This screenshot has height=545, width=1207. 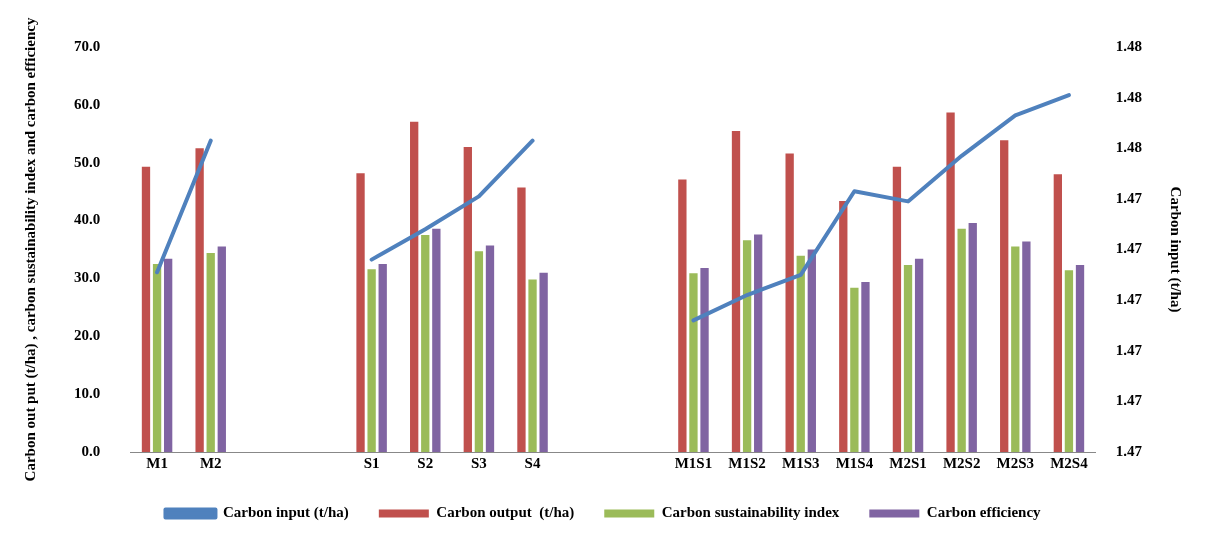 What do you see at coordinates (478, 462) in the screenshot?
I see `x-tick-label: S3` at bounding box center [478, 462].